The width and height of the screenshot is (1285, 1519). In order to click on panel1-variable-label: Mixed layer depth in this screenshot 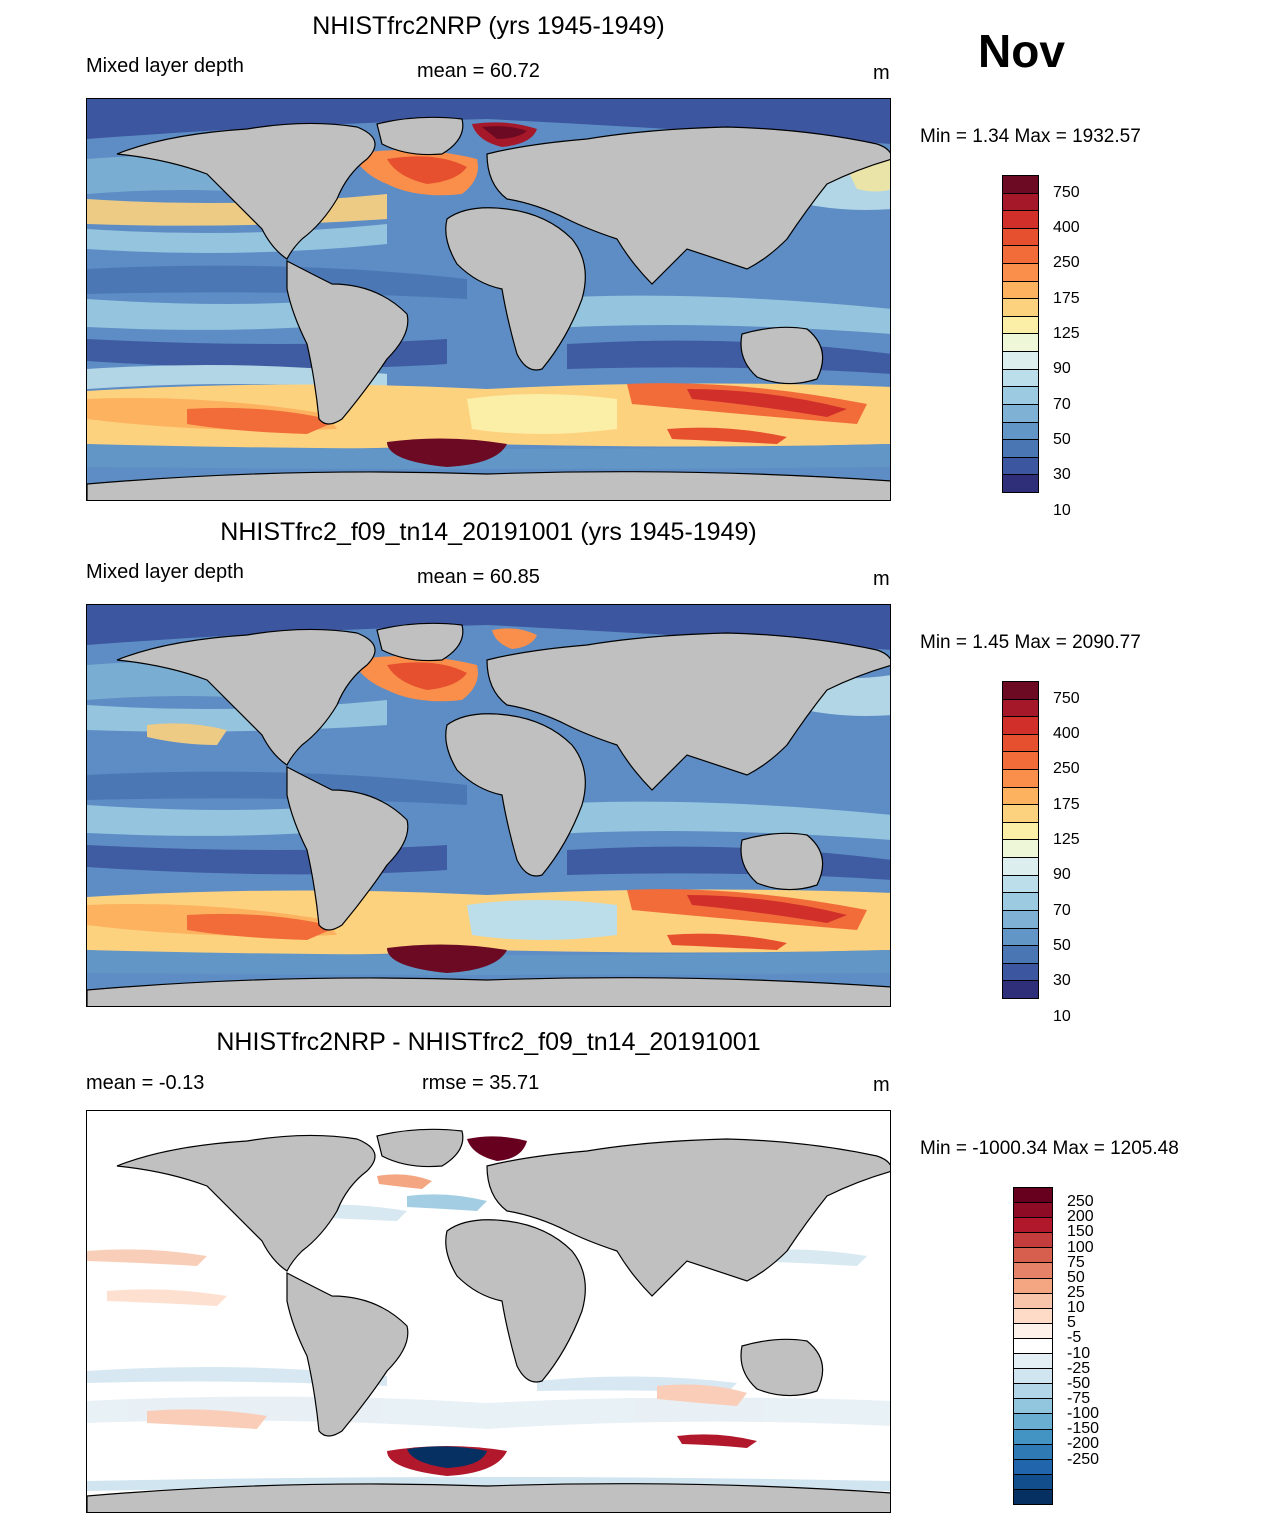, I will do `click(165, 66)`.